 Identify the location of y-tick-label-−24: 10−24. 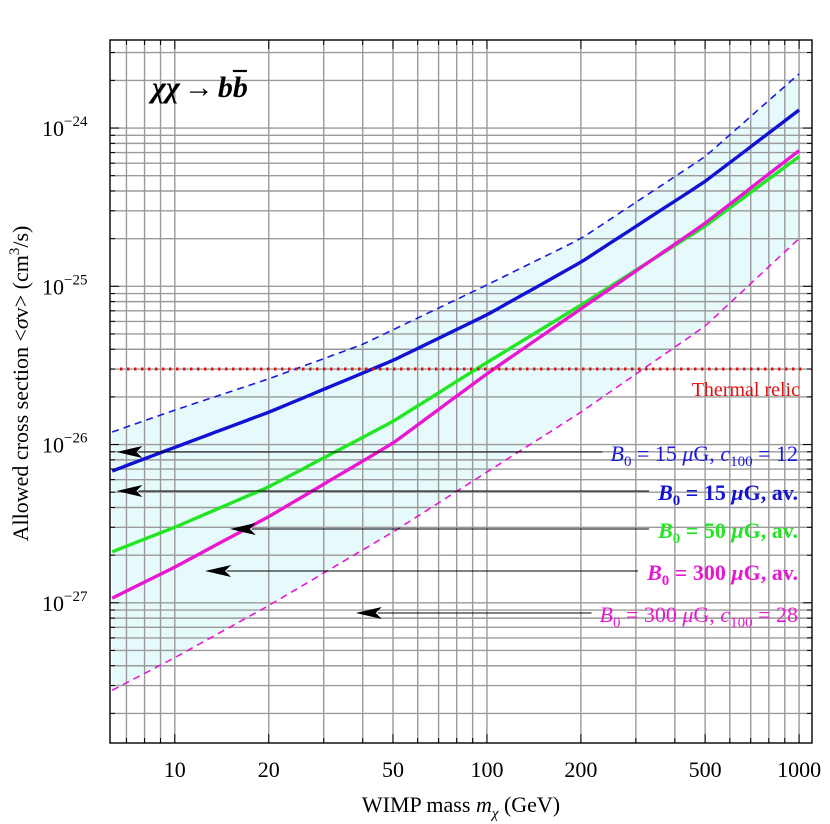
(65, 127).